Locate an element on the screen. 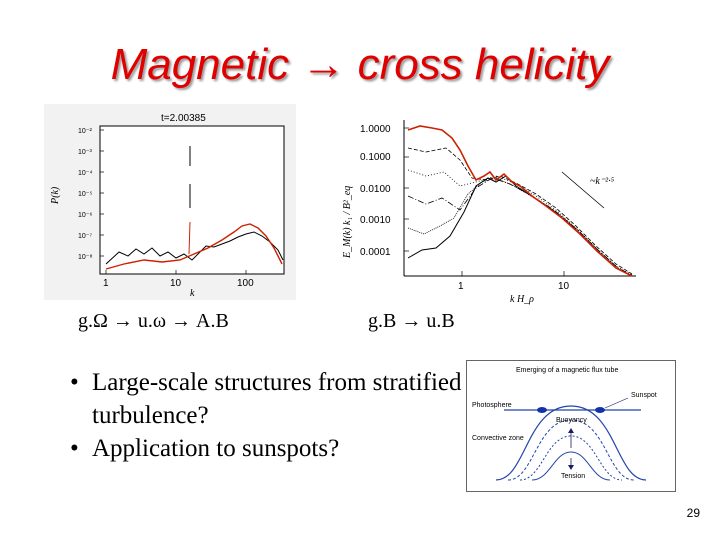 This screenshot has height=540, width=720. right-xtick-1: 1 is located at coordinates (461, 286).